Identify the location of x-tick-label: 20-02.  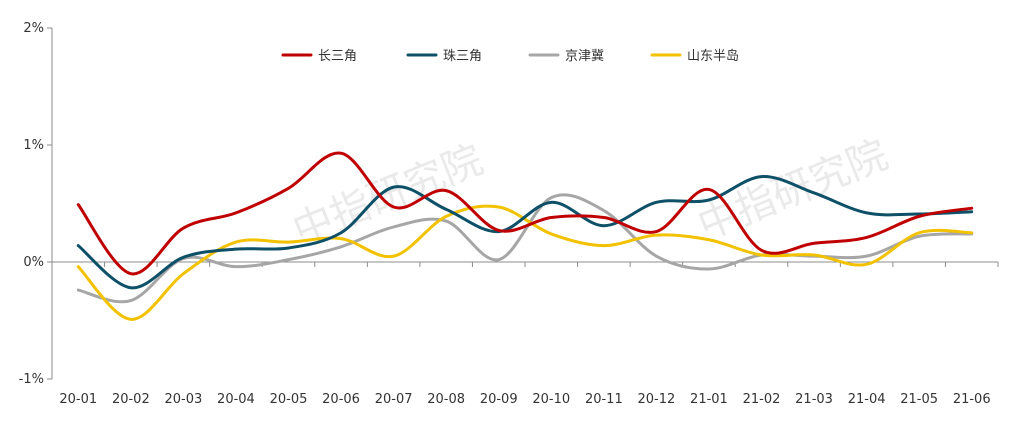
(131, 399).